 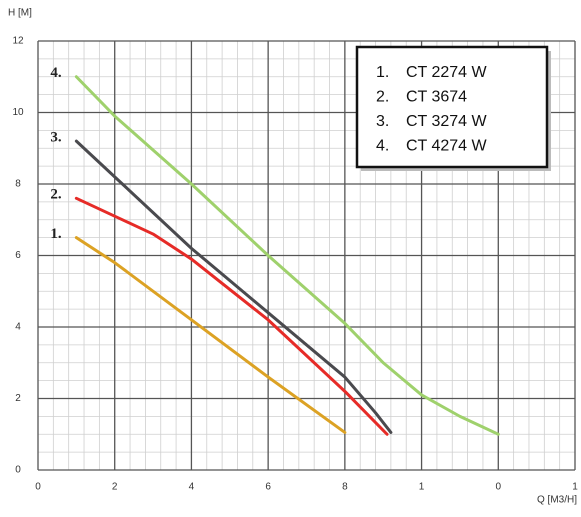 What do you see at coordinates (56, 138) in the screenshot?
I see `curve-label: 3.` at bounding box center [56, 138].